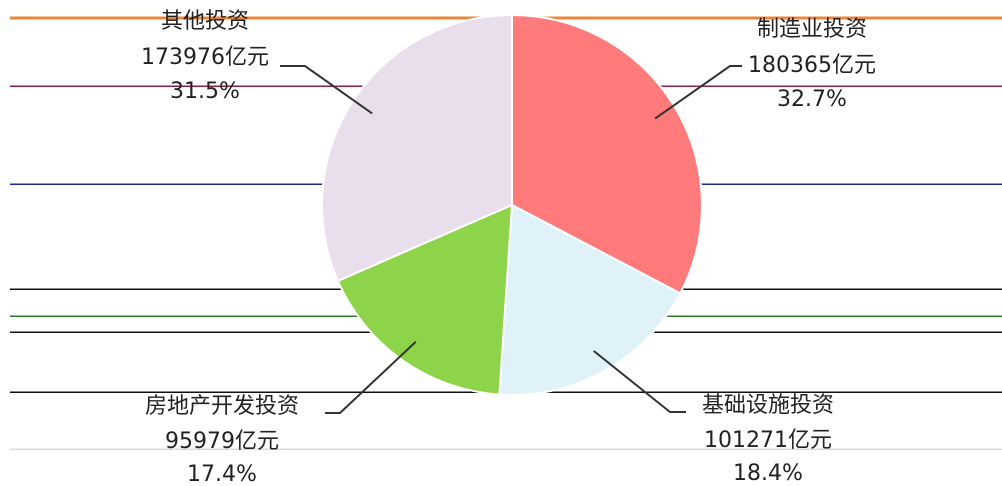 The height and width of the screenshot is (486, 1002). I want to click on leader-line-infrastructure, so click(639, 381).